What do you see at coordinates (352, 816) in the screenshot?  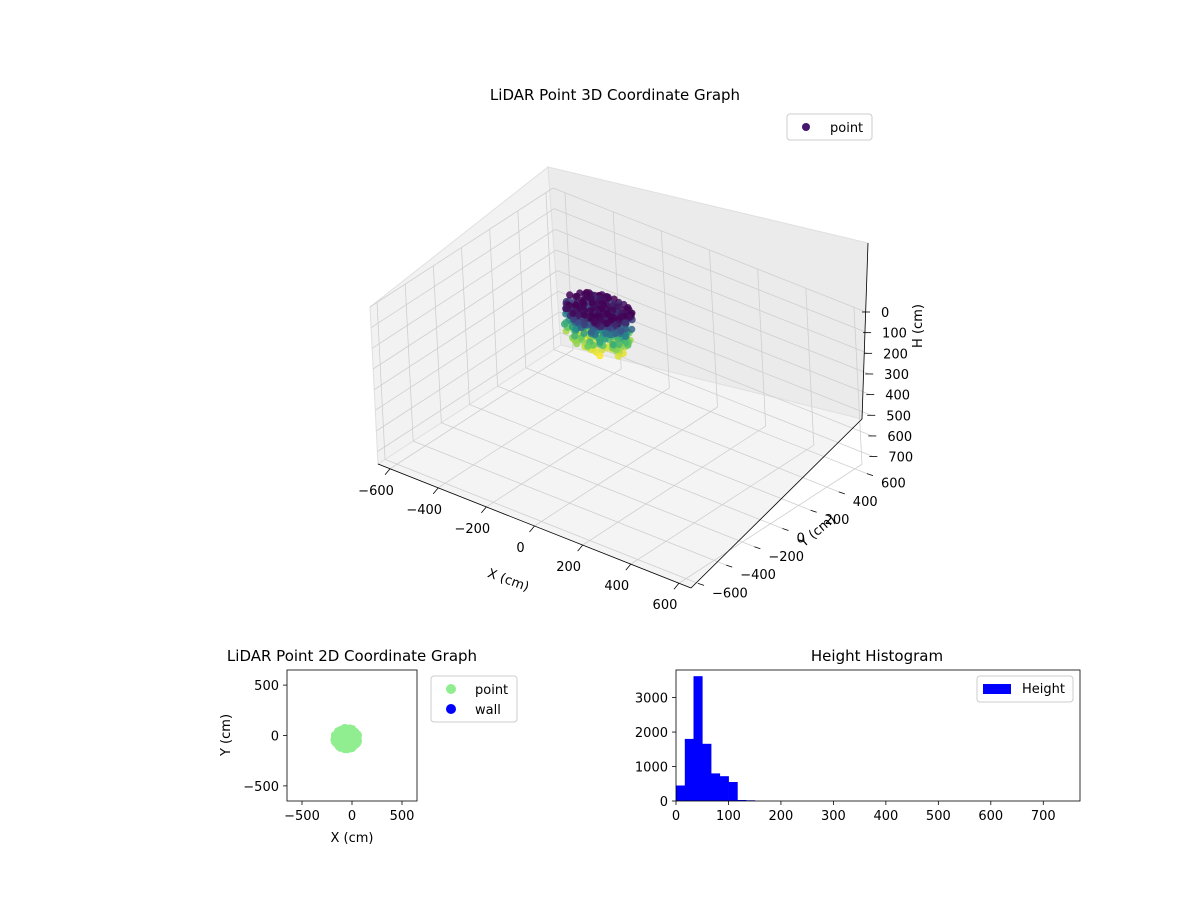 I see `2d-x-tick-label: 0` at bounding box center [352, 816].